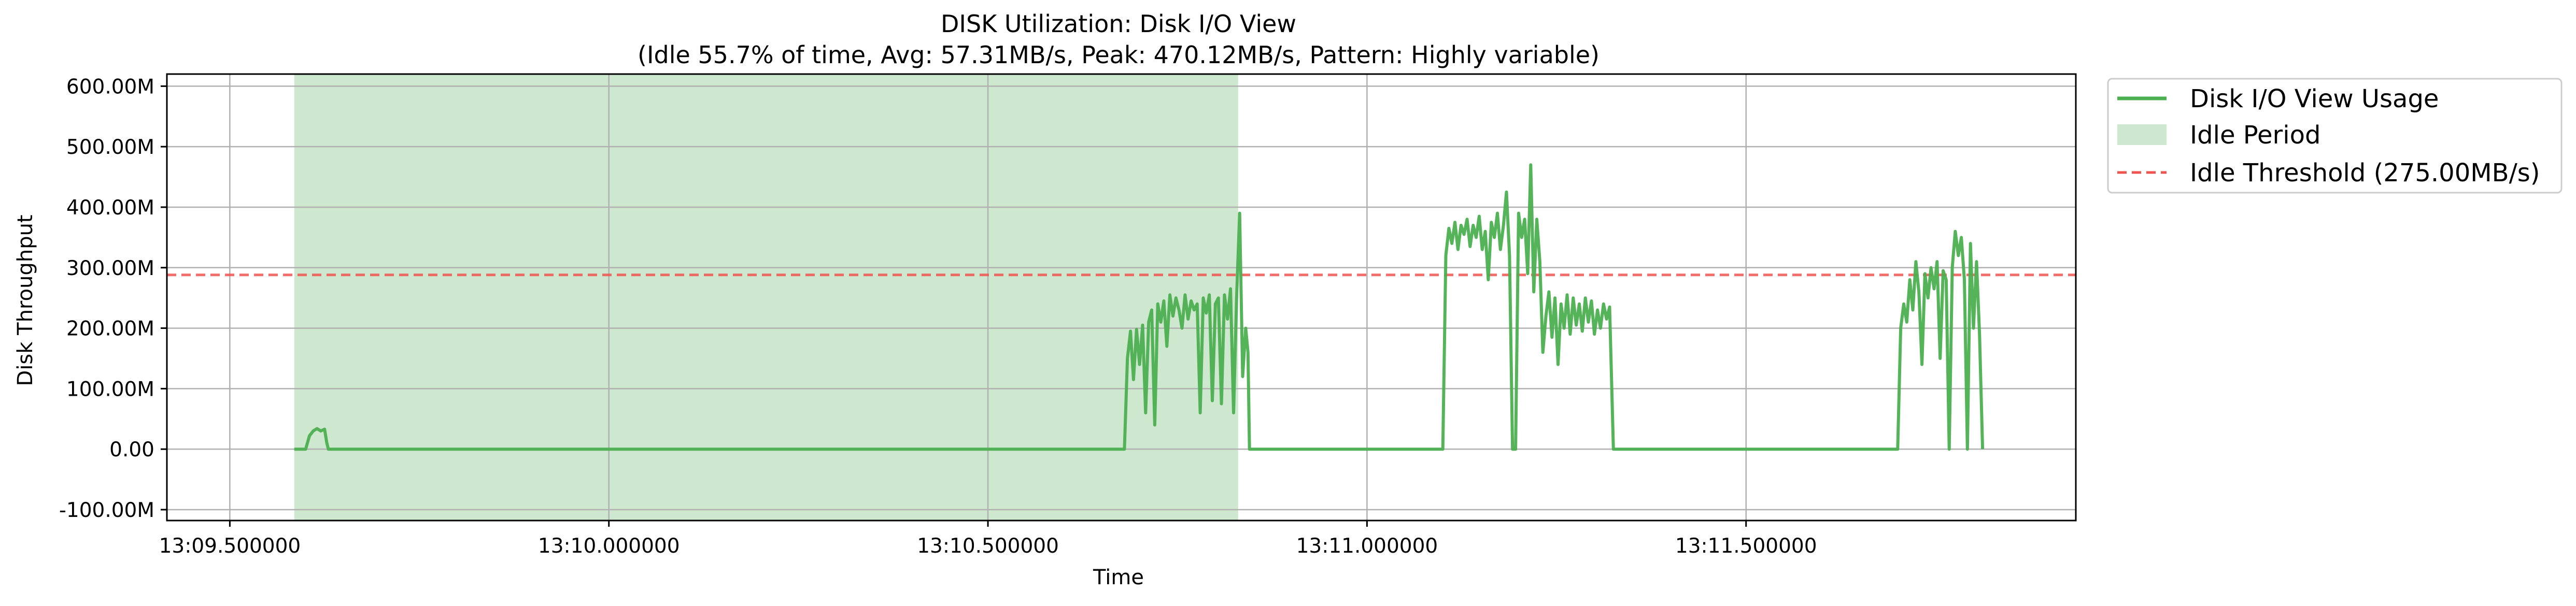 This screenshot has height=606, width=2576. Describe the element at coordinates (25, 301) in the screenshot. I see `y-axis-label: Disk Throughput` at that location.